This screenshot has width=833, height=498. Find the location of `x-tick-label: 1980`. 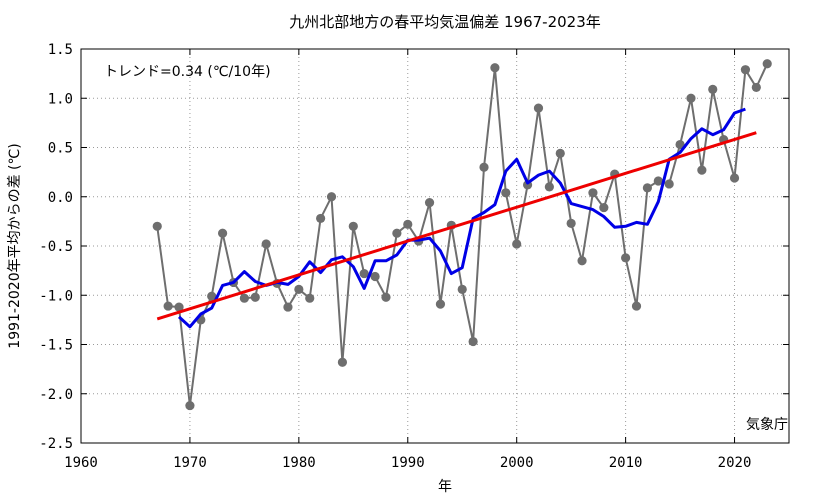

x-tick-label: 1980 is located at coordinates (299, 463).